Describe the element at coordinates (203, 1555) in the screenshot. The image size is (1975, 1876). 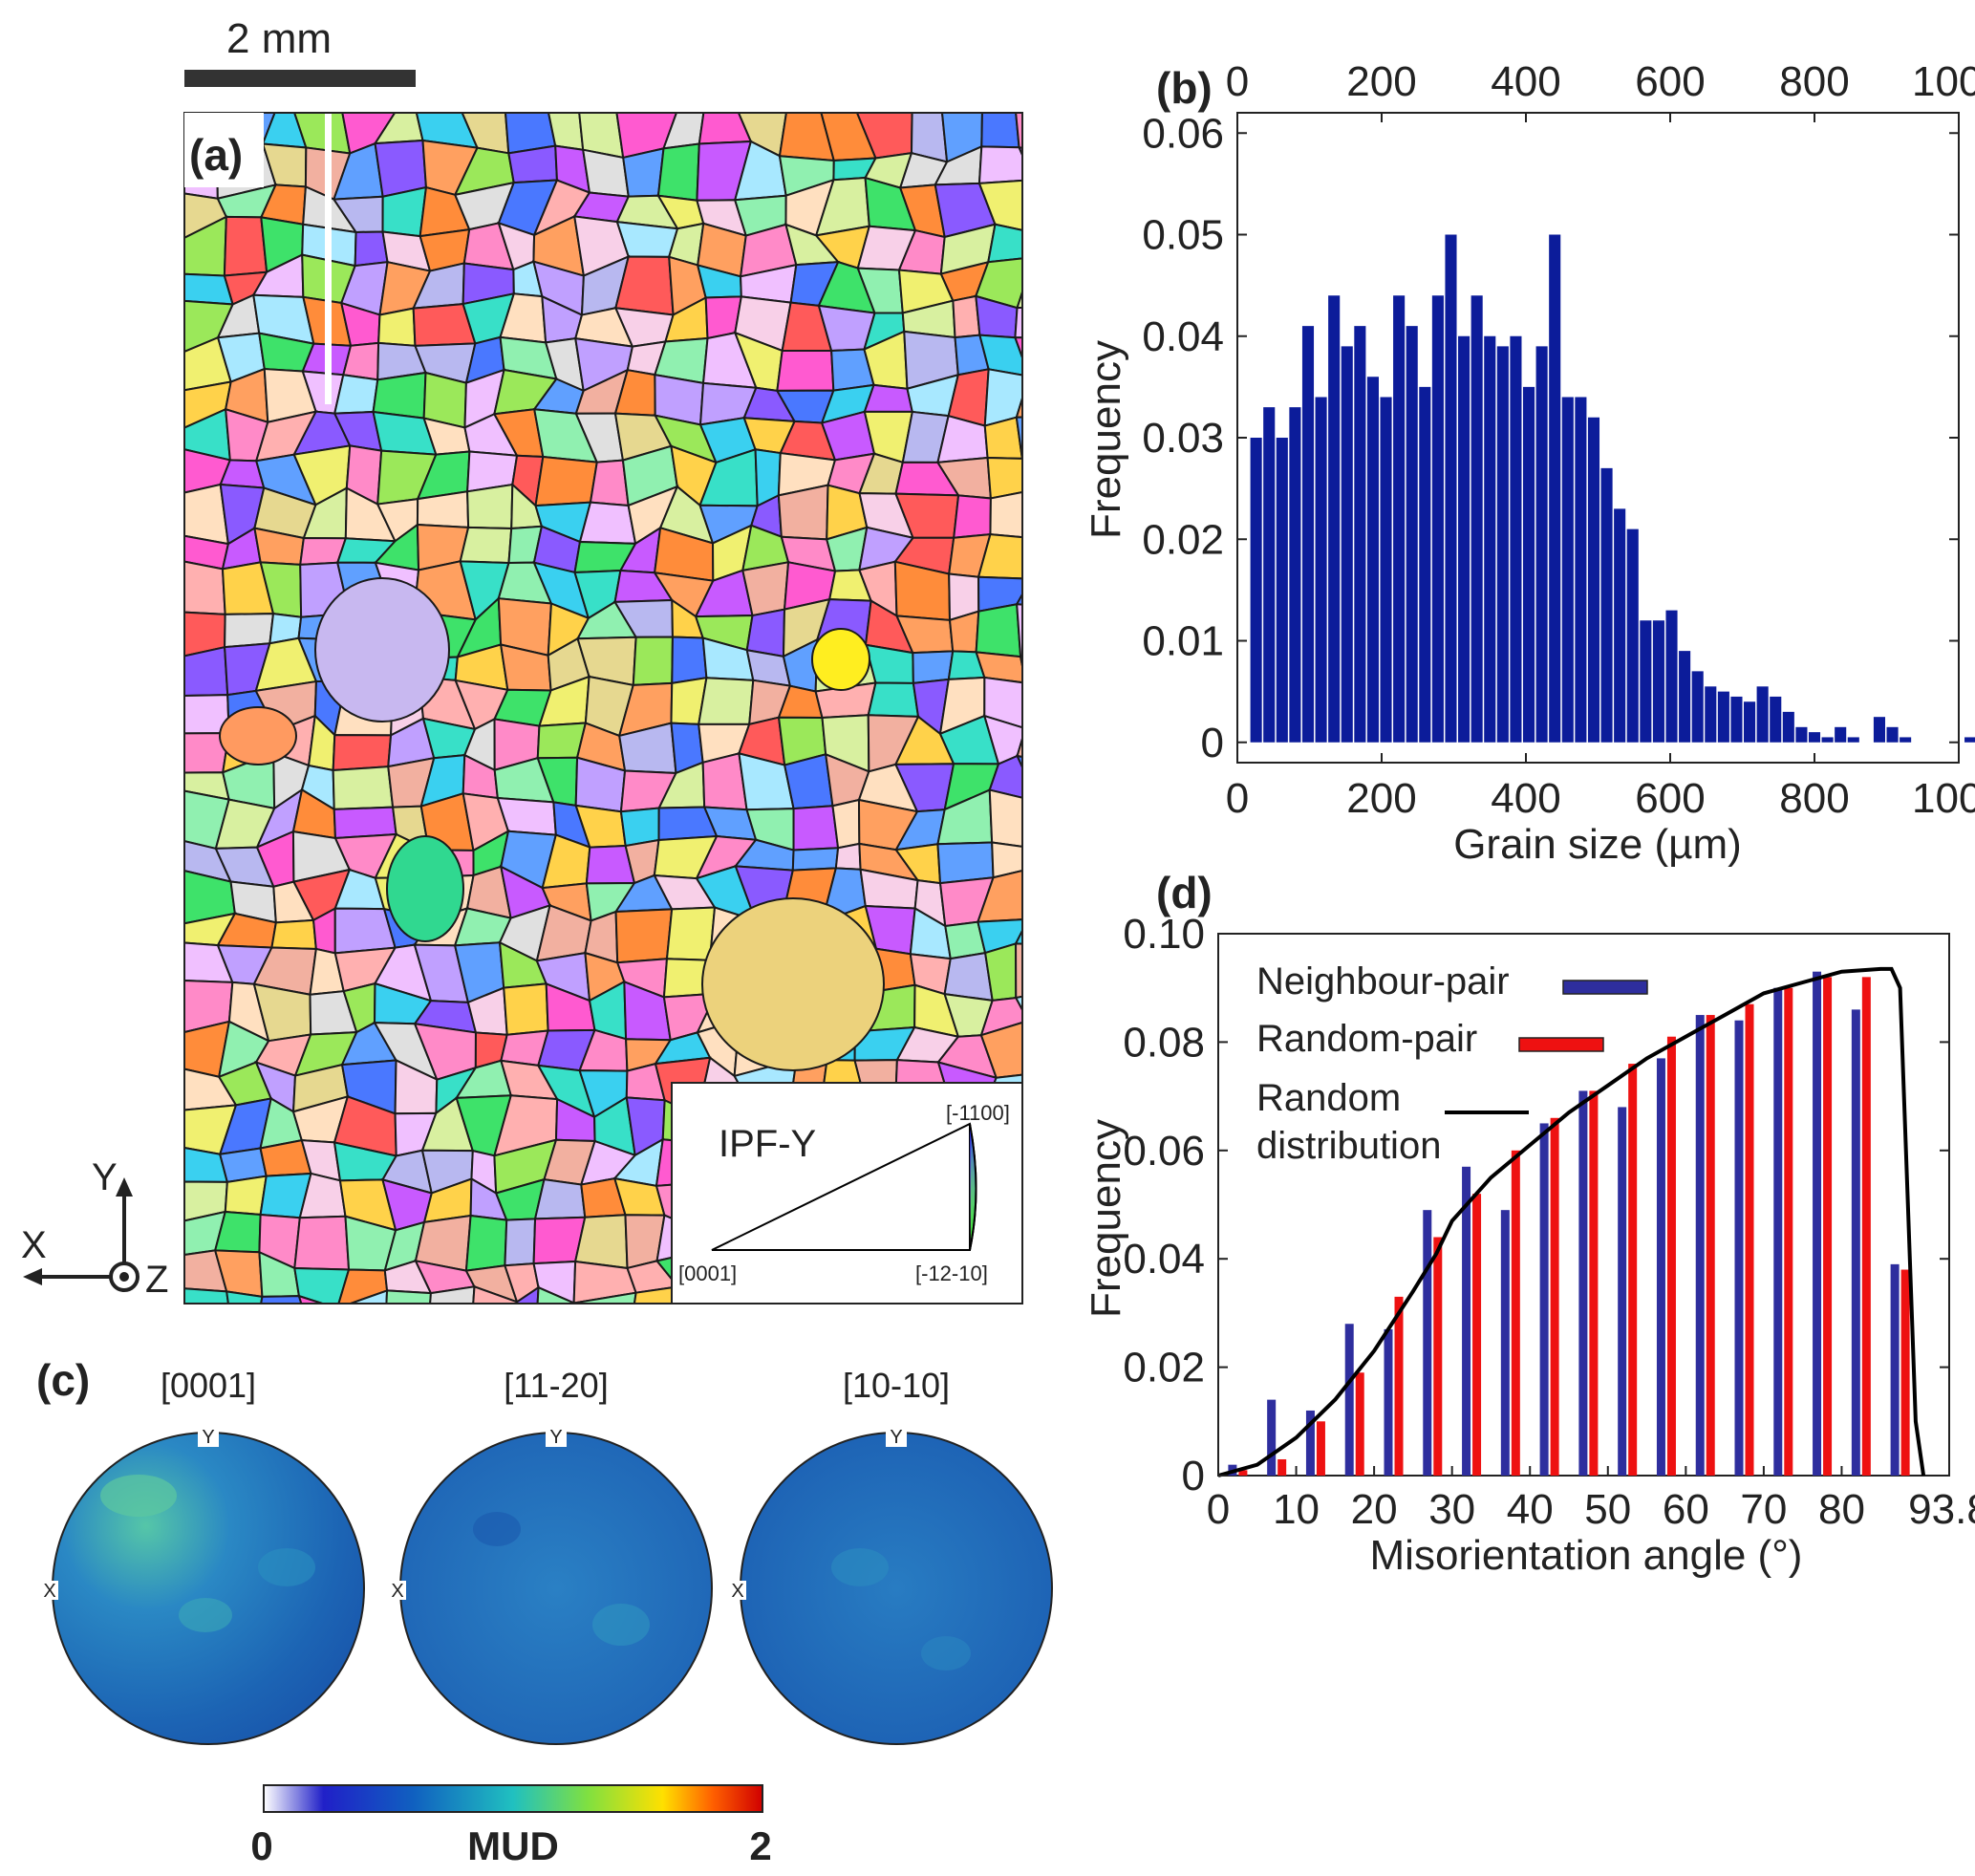
I see `pole-figure-0001: [0001] Y X` at that location.